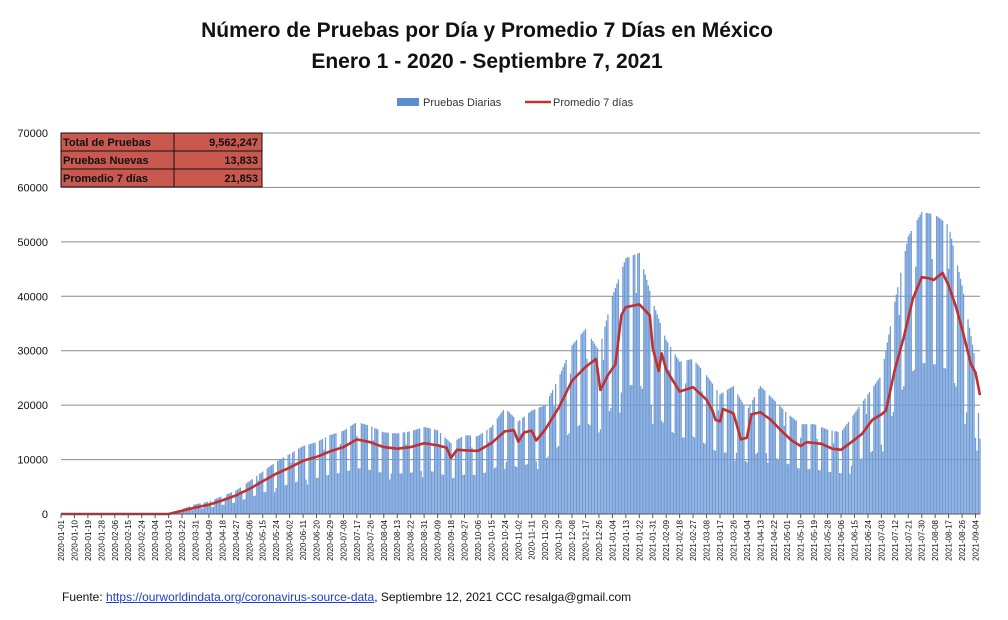  Describe the element at coordinates (236, 539) in the screenshot. I see `x-tick-label: 2020-04-27` at that location.